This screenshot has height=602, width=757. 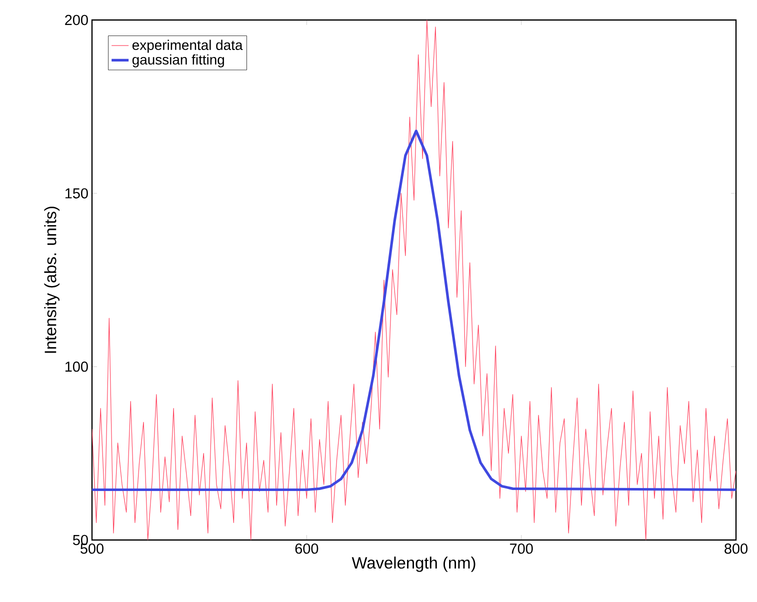 I want to click on y-tick-label: 50, so click(x=80, y=540).